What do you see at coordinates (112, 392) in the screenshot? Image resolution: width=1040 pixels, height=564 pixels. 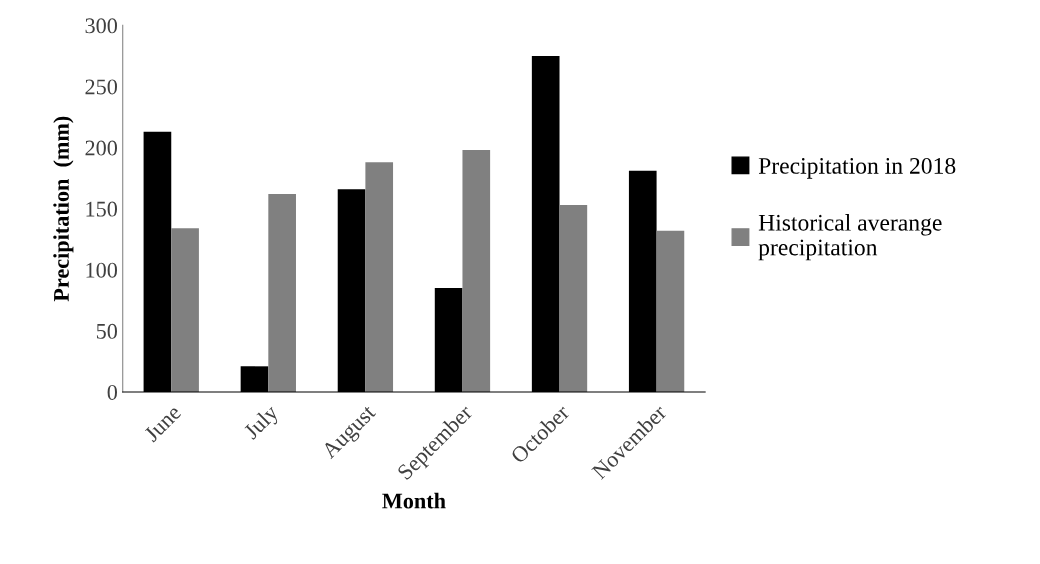 I see `y-tick-label: 0` at bounding box center [112, 392].